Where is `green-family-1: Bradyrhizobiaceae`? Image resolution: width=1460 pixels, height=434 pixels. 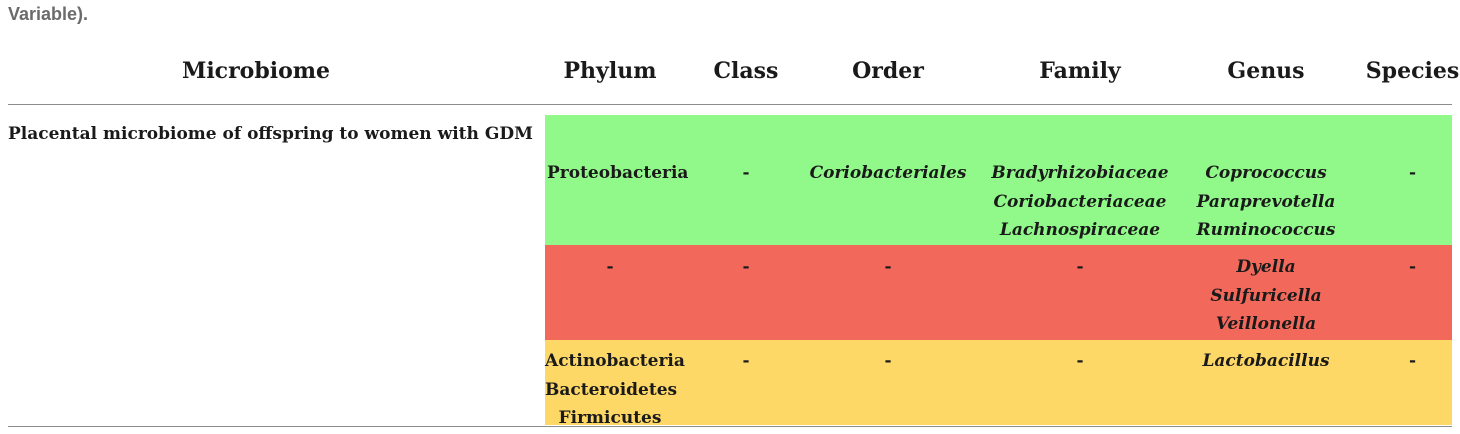 green-family-1: Bradyrhizobiaceae is located at coordinates (1080, 173).